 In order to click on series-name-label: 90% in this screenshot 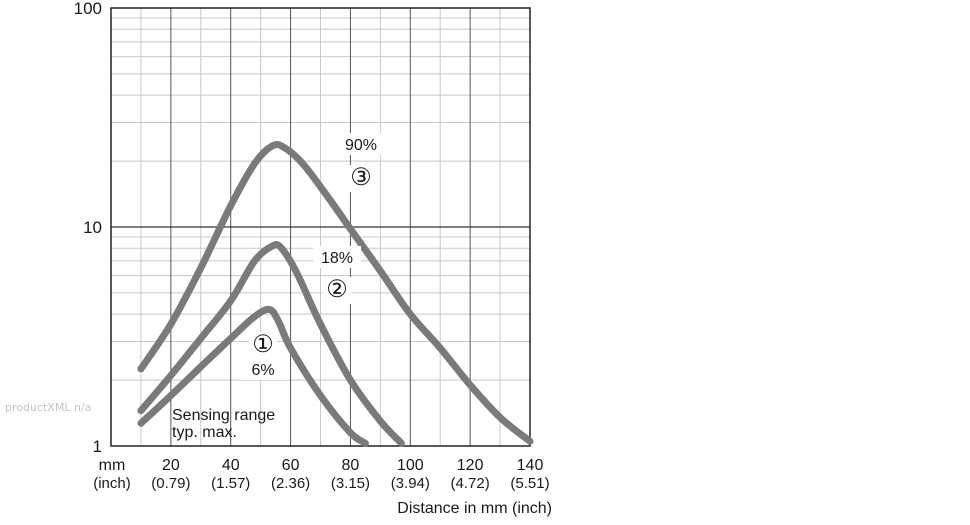, I will do `click(361, 145)`.